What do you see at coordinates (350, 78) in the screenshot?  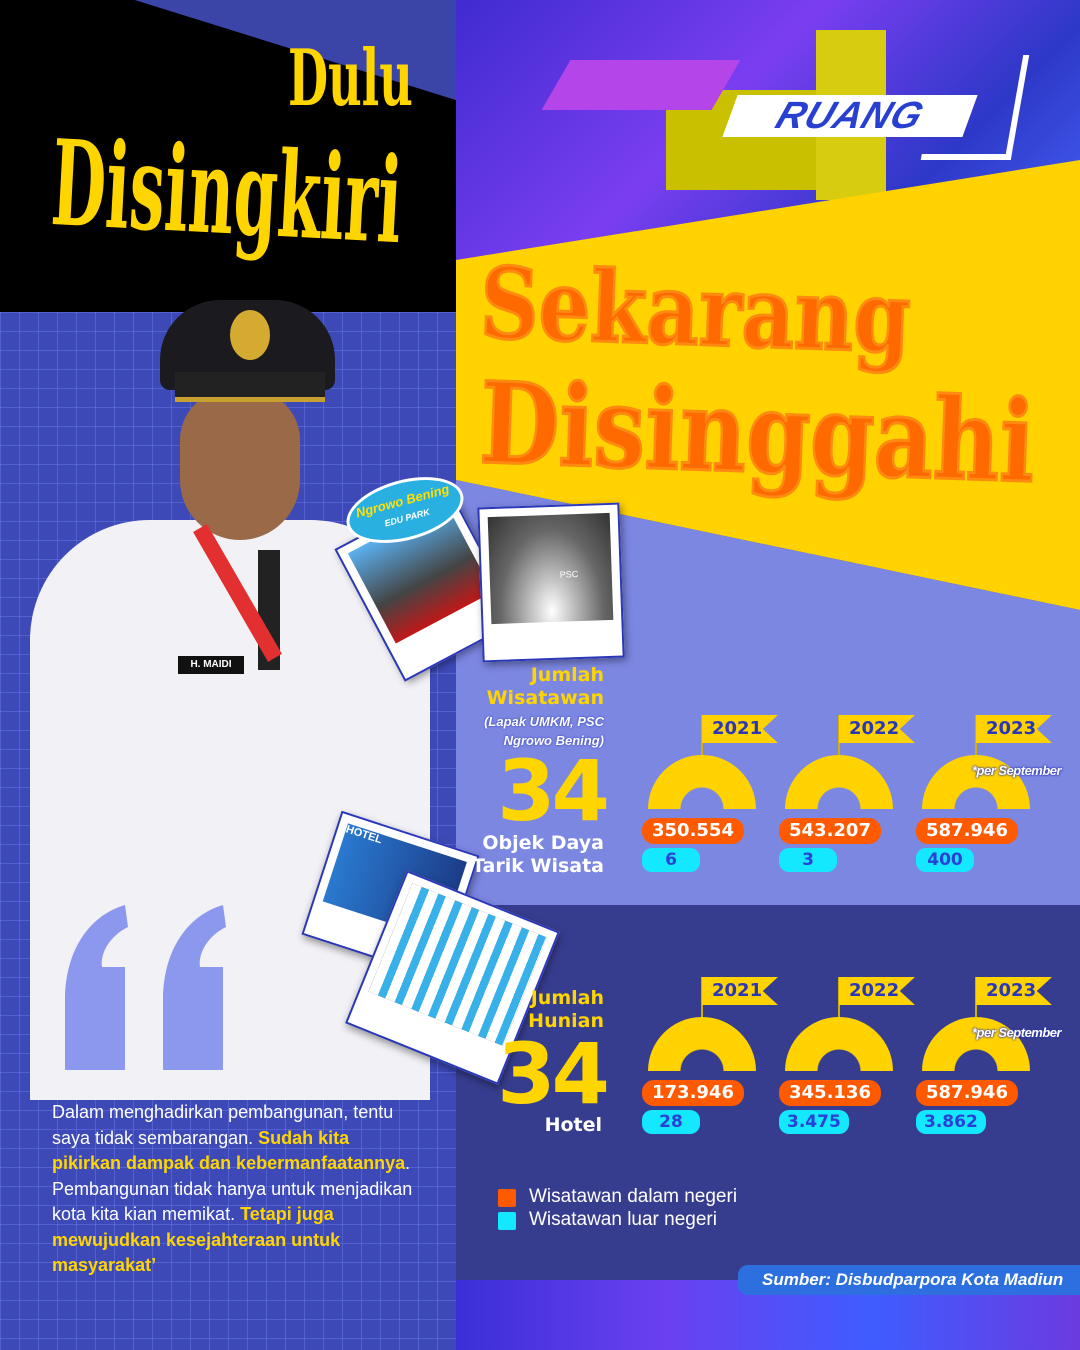 I see `headline-dulu: Dulu` at bounding box center [350, 78].